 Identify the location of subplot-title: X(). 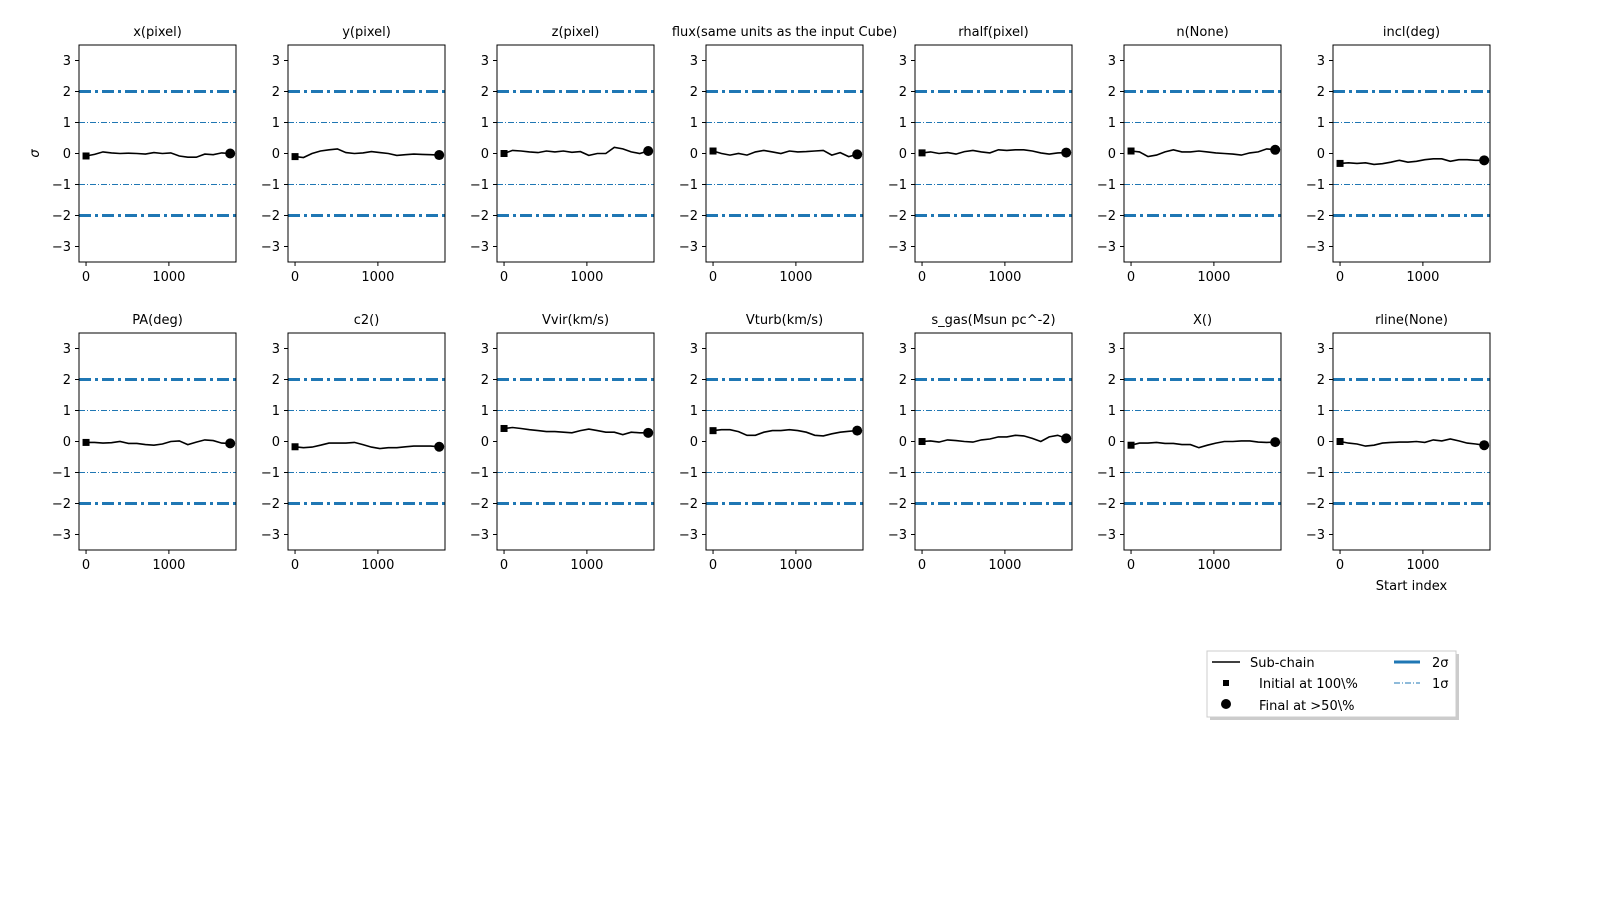
(1202, 320).